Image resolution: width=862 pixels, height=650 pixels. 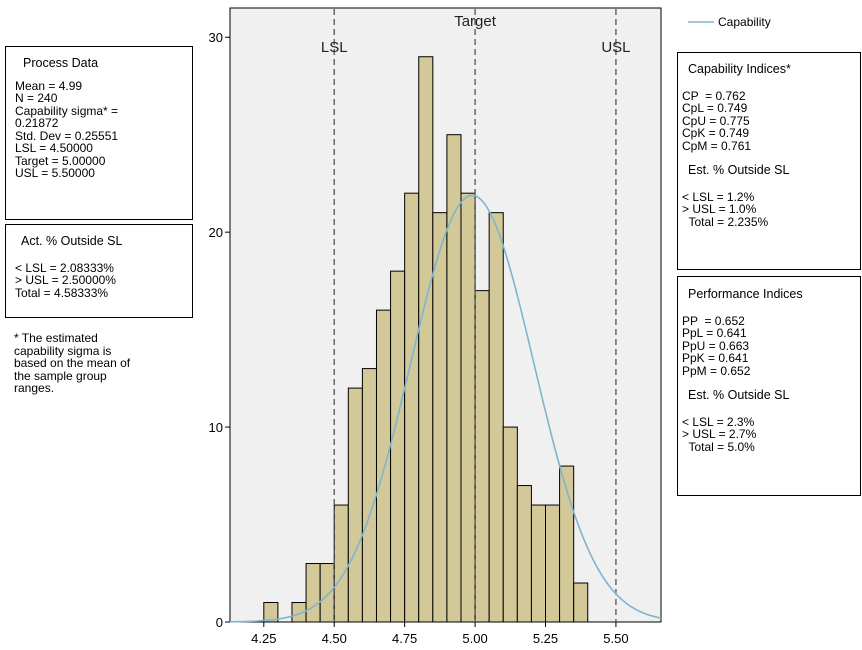 What do you see at coordinates (713, 320) in the screenshot?
I see `performance-index-line: PP = 0.652` at bounding box center [713, 320].